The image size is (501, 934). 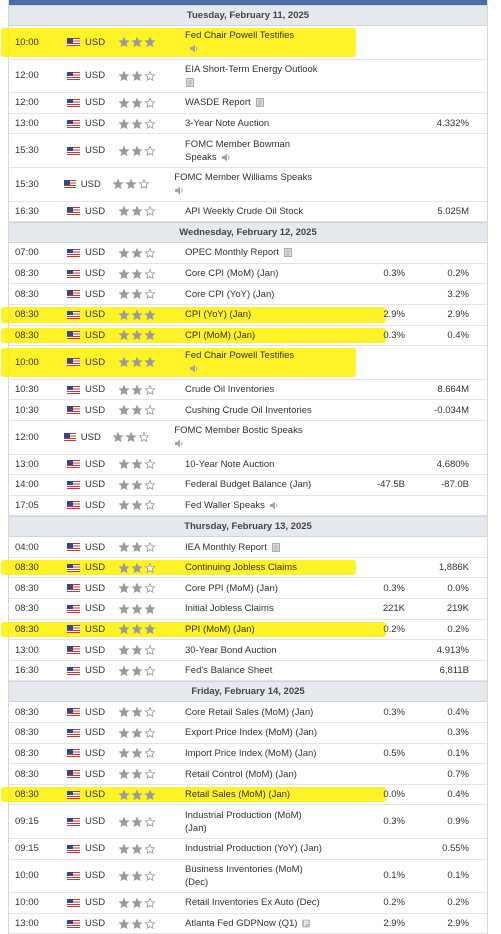 What do you see at coordinates (458, 924) in the screenshot?
I see `forecast: 2.9%` at bounding box center [458, 924].